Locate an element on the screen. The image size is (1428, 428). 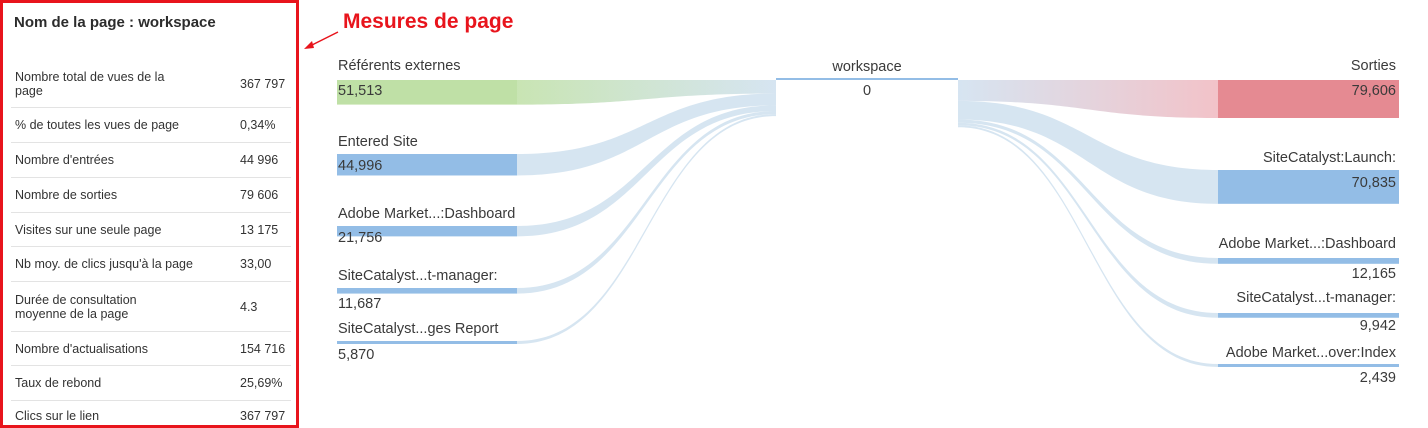
exit-node-value: 79,606 is located at coordinates (1373, 91).